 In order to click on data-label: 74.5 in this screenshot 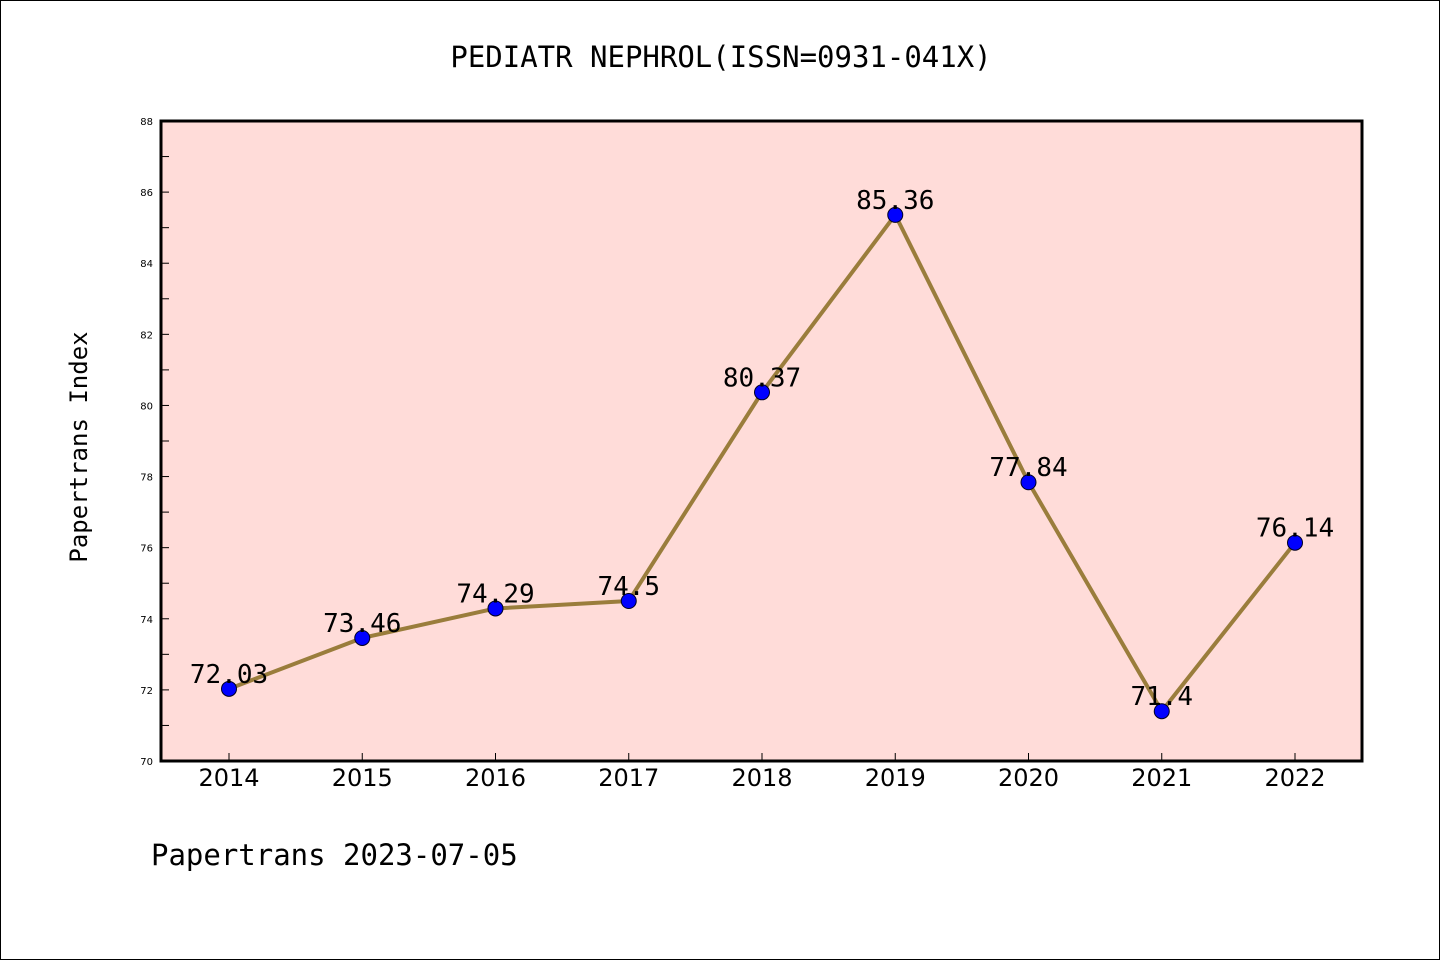, I will do `click(628, 587)`.